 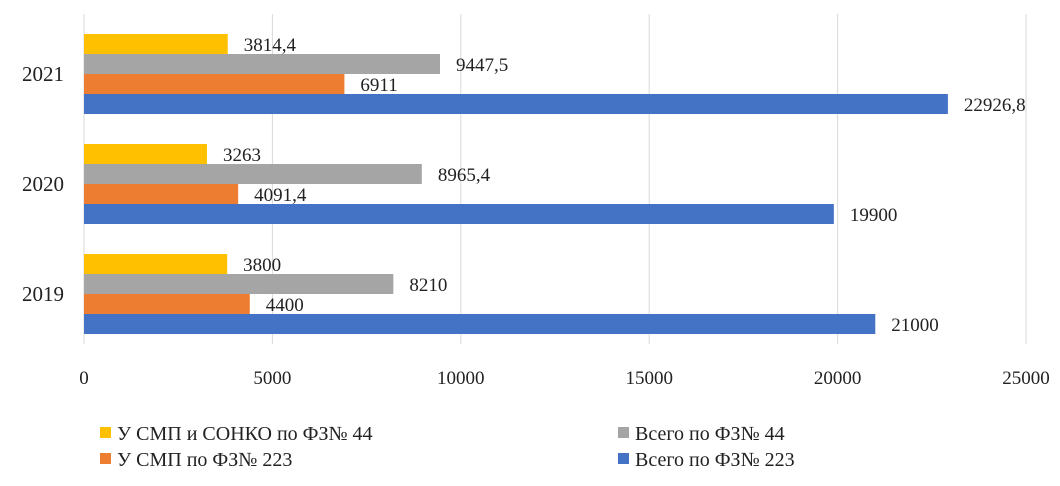 I want to click on x-tick-label: 25000, so click(x=1026, y=378).